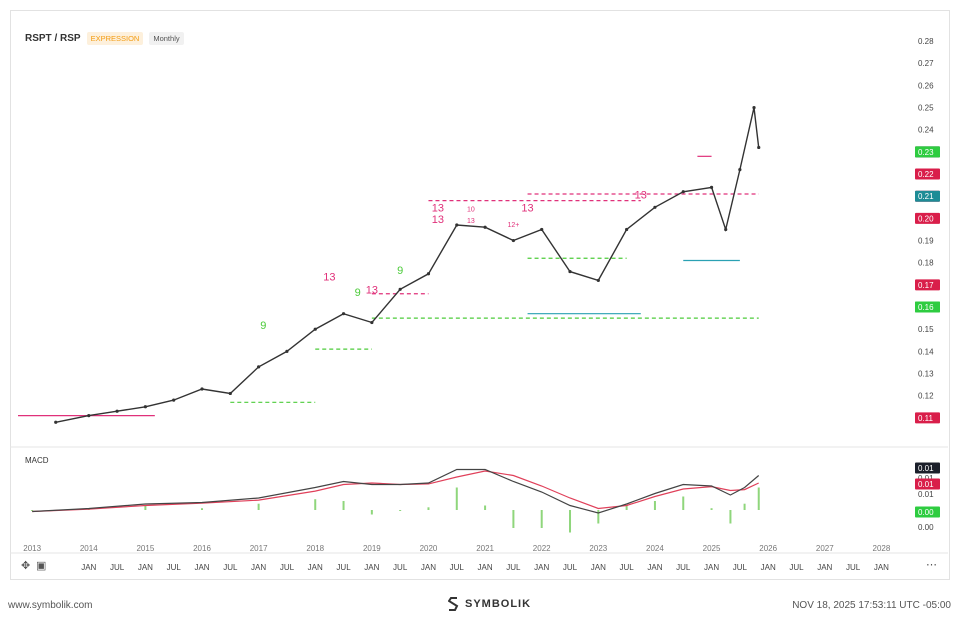 Image resolution: width=959 pixels, height=620 pixels. Describe the element at coordinates (926, 285) in the screenshot. I see `price-badge-value: 0.17` at that location.